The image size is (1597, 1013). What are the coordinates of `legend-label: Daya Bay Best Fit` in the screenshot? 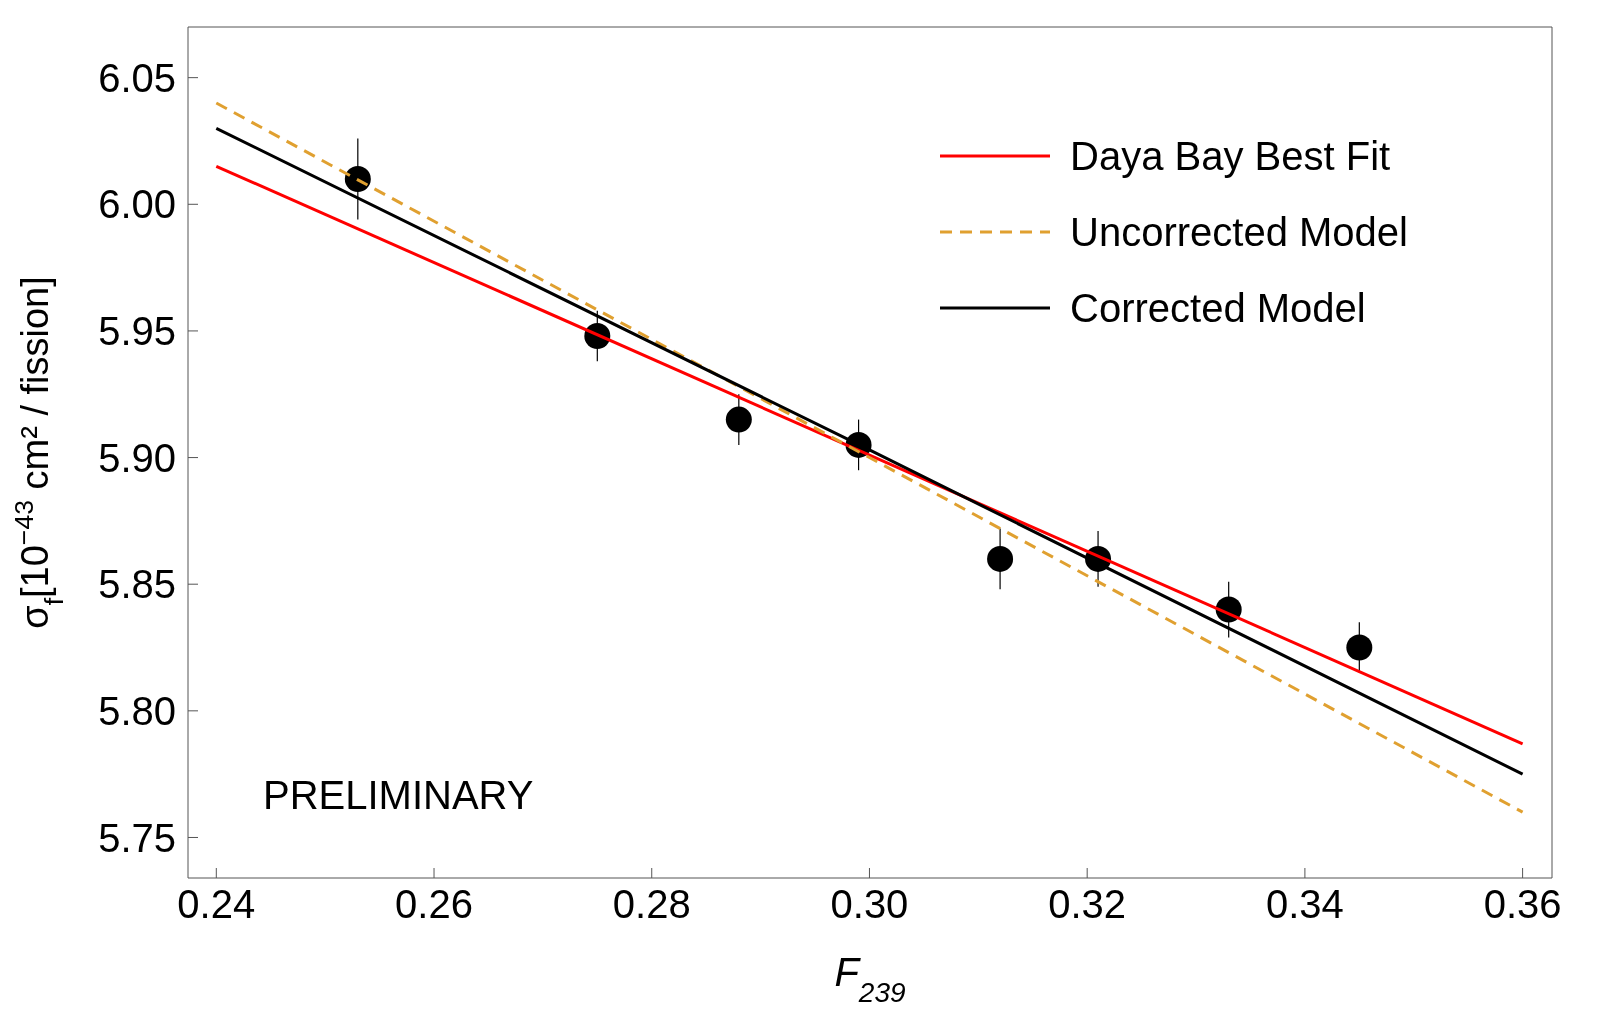 It's located at (1230, 156).